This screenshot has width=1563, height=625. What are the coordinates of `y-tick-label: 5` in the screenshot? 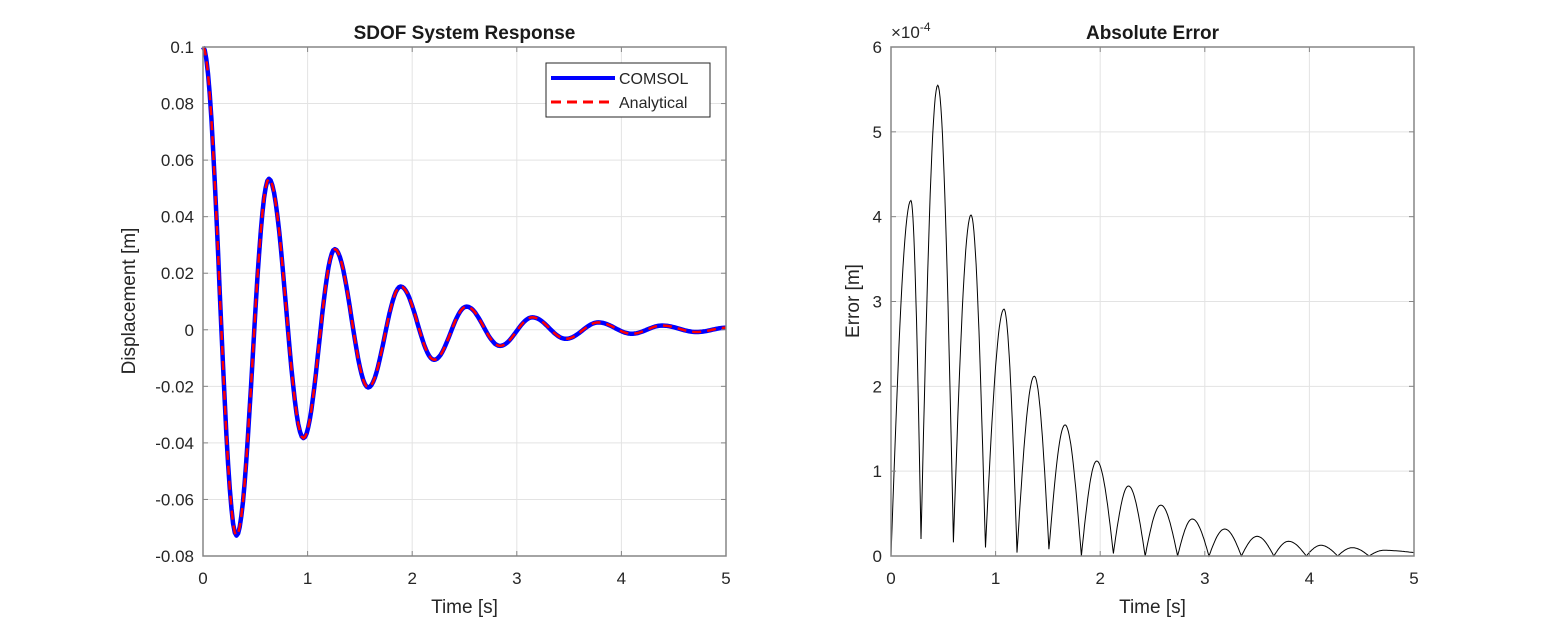 It's located at (877, 132).